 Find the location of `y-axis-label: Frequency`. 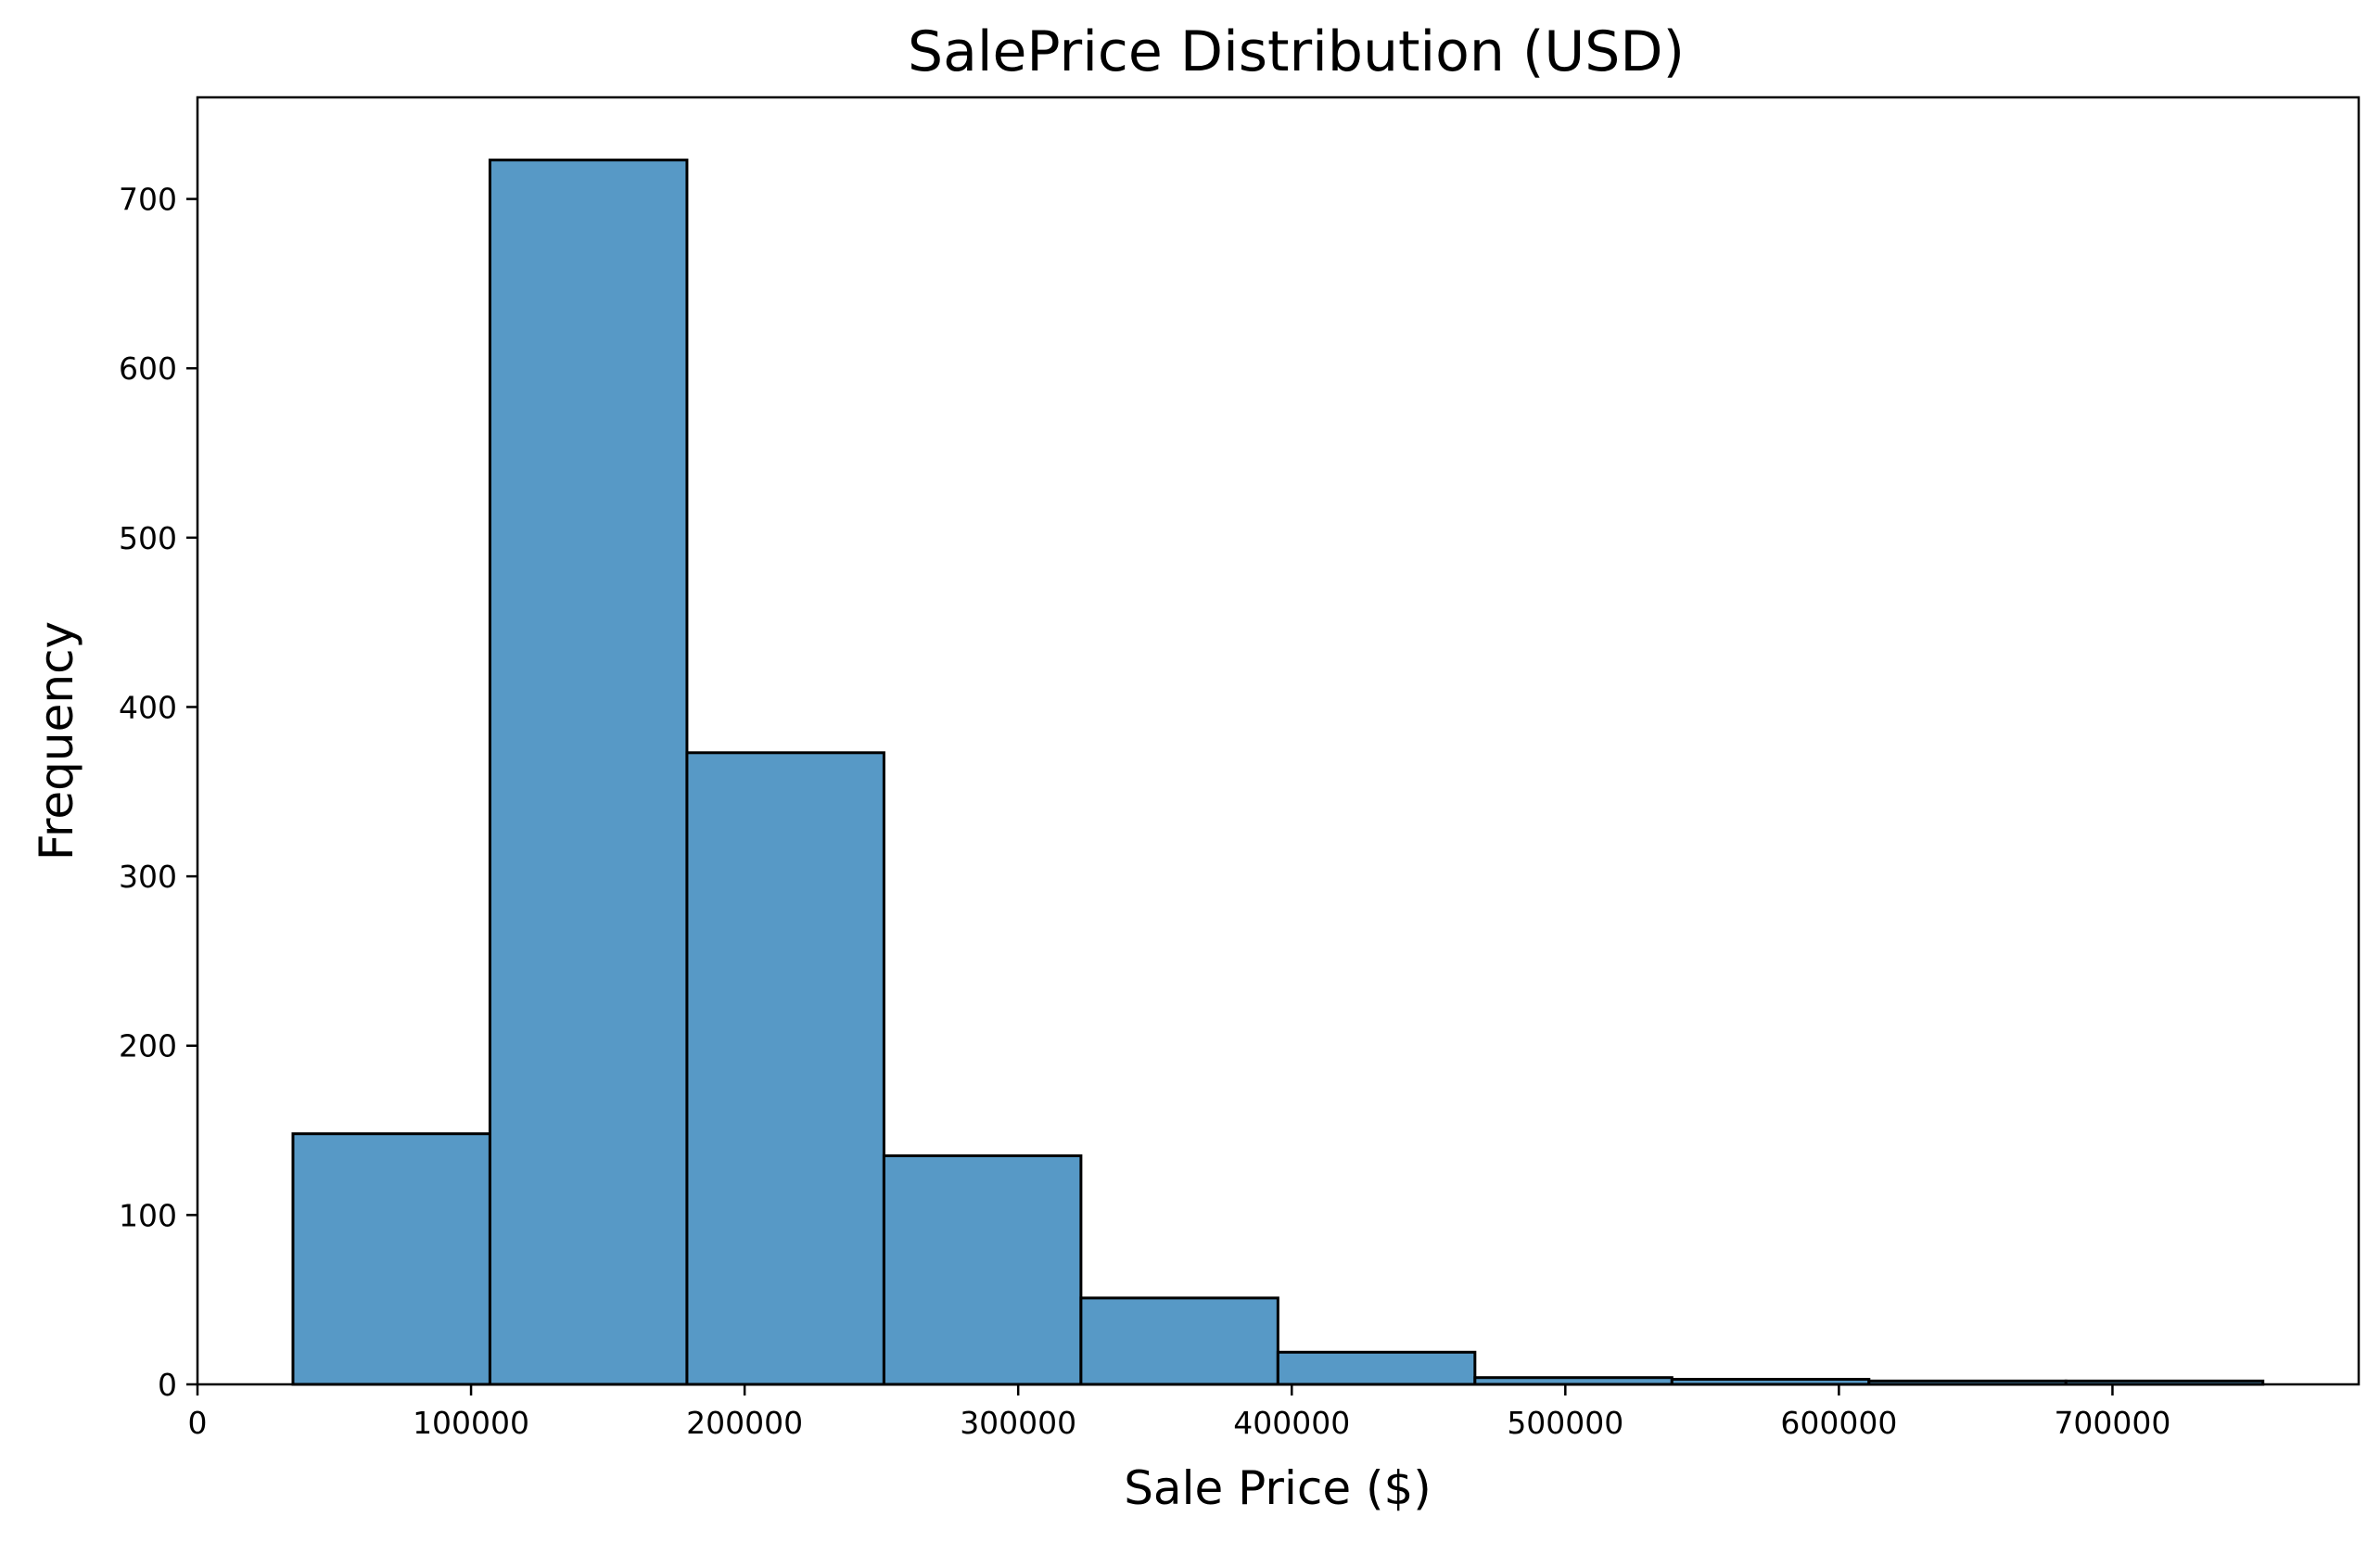

y-axis-label: Frequency is located at coordinates (56, 740).